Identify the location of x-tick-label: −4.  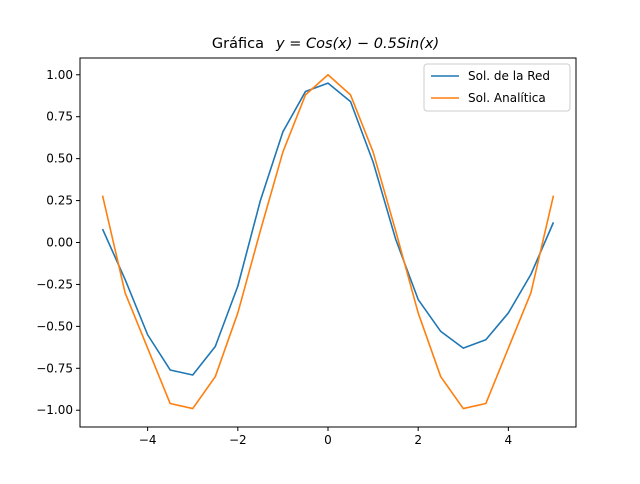
(148, 440).